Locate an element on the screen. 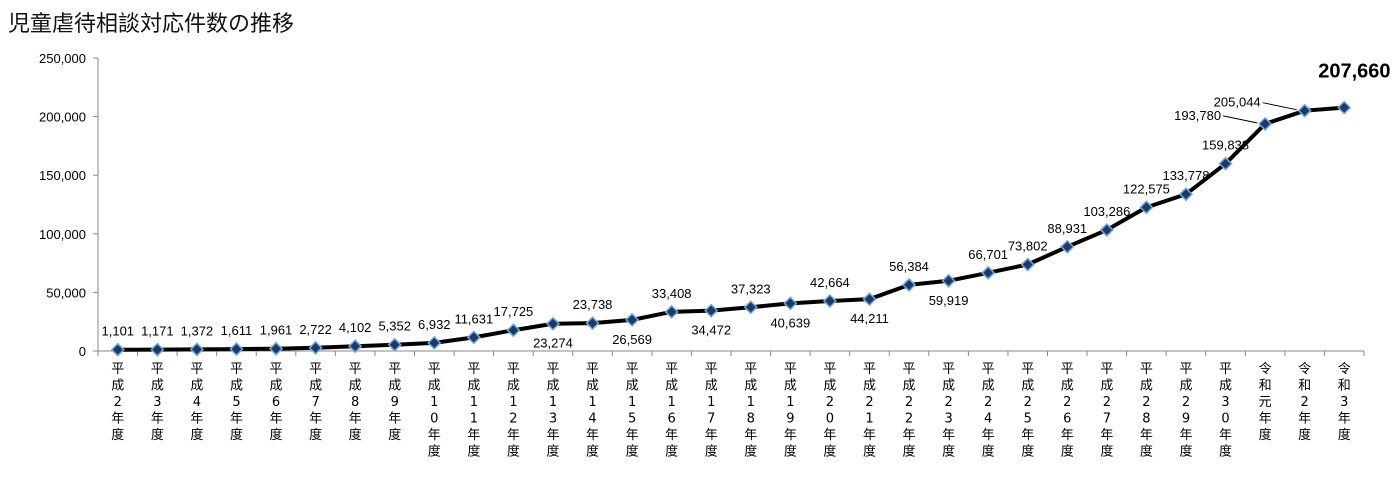 This screenshot has height=480, width=1400. data-label: 193,780 is located at coordinates (1197, 115).